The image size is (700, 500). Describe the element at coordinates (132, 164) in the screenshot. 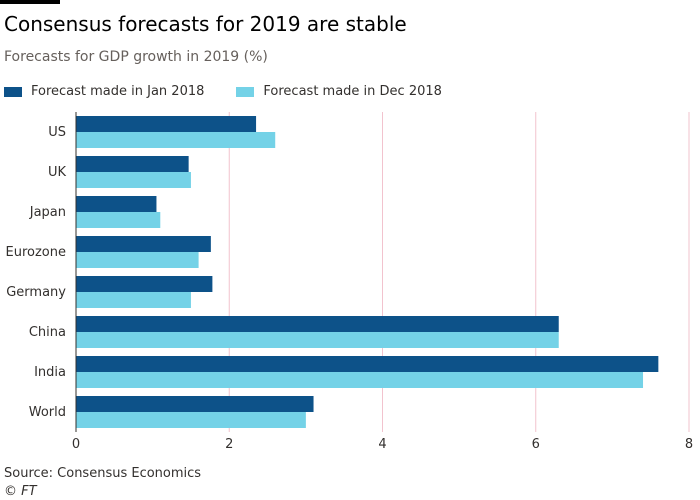

I see `bar-jan-uk` at that location.